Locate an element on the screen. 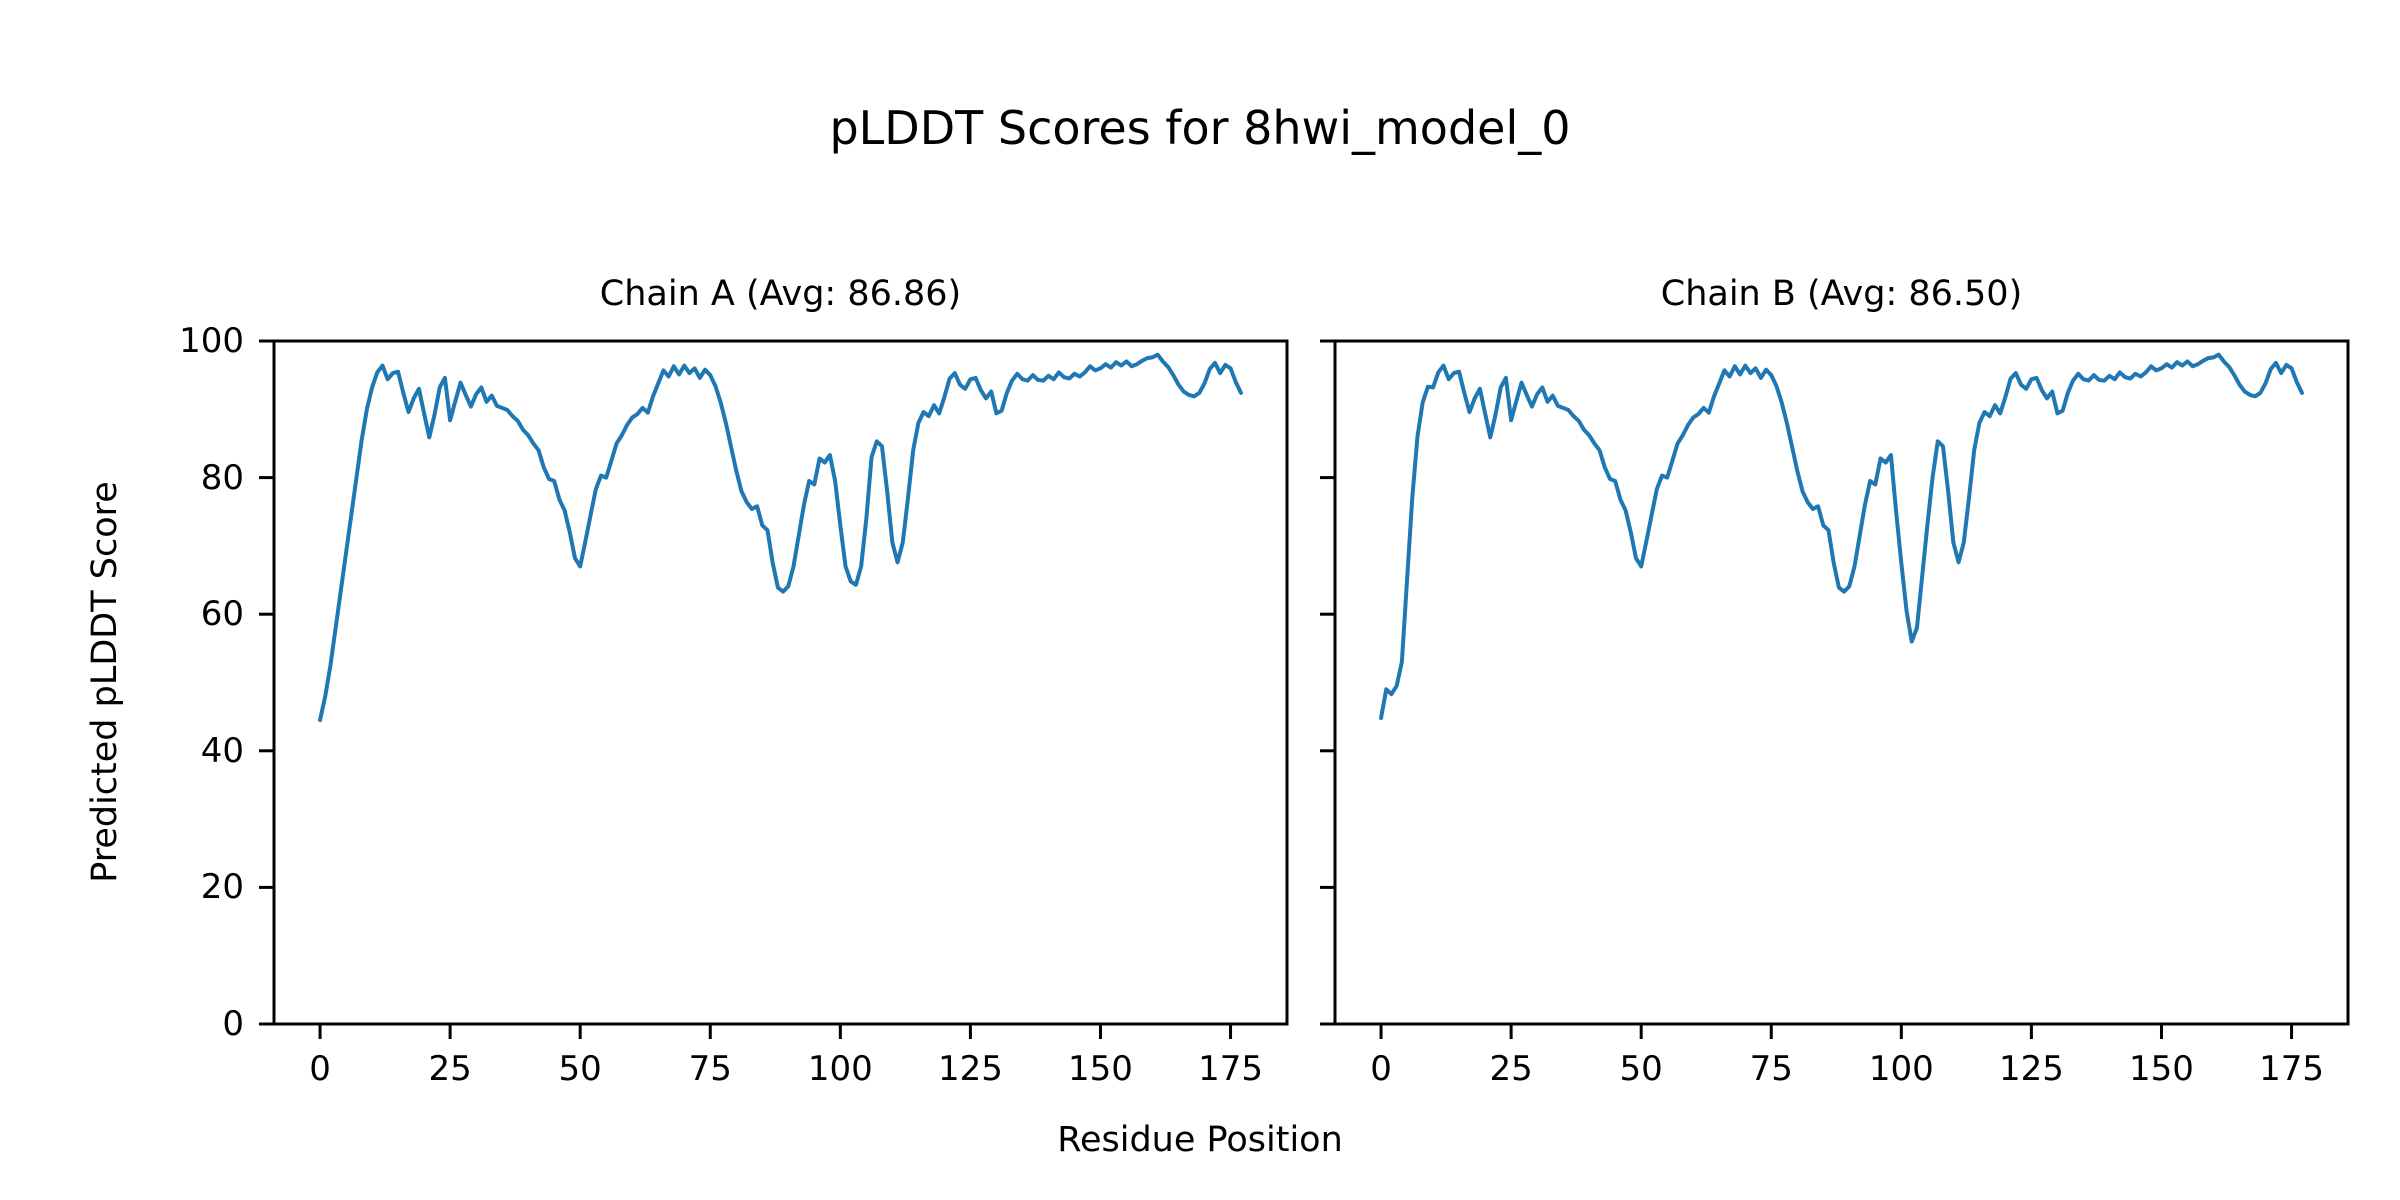 This screenshot has width=2400, height=1200. figure-title: pLDDT Scores for 8hwi_model_0 is located at coordinates (1200, 128).